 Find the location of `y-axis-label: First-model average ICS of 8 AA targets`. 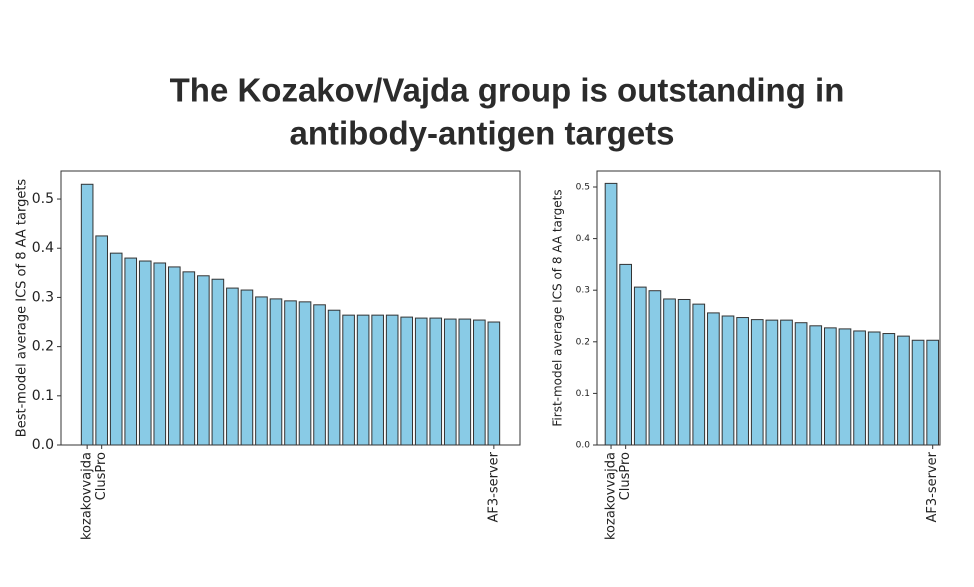

y-axis-label: First-model average ICS of 8 AA targets is located at coordinates (558, 307).